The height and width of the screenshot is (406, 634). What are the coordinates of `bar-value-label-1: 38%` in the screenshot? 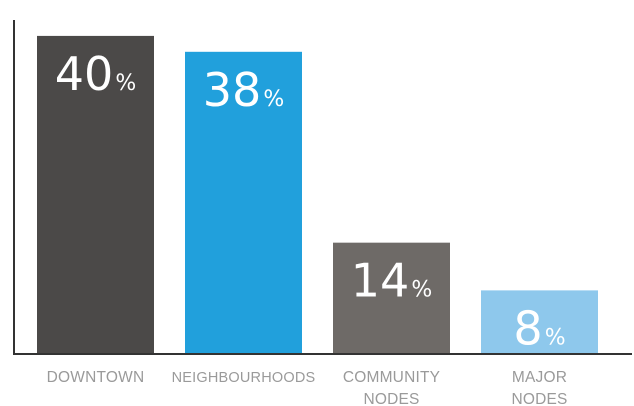 It's located at (243, 90).